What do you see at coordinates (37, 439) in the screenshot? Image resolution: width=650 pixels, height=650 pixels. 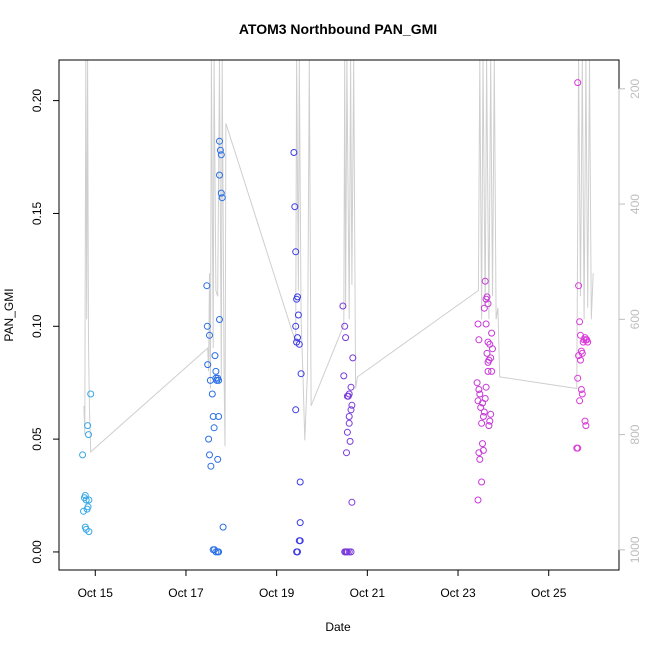 I see `y-tick-label: 0.05` at bounding box center [37, 439].